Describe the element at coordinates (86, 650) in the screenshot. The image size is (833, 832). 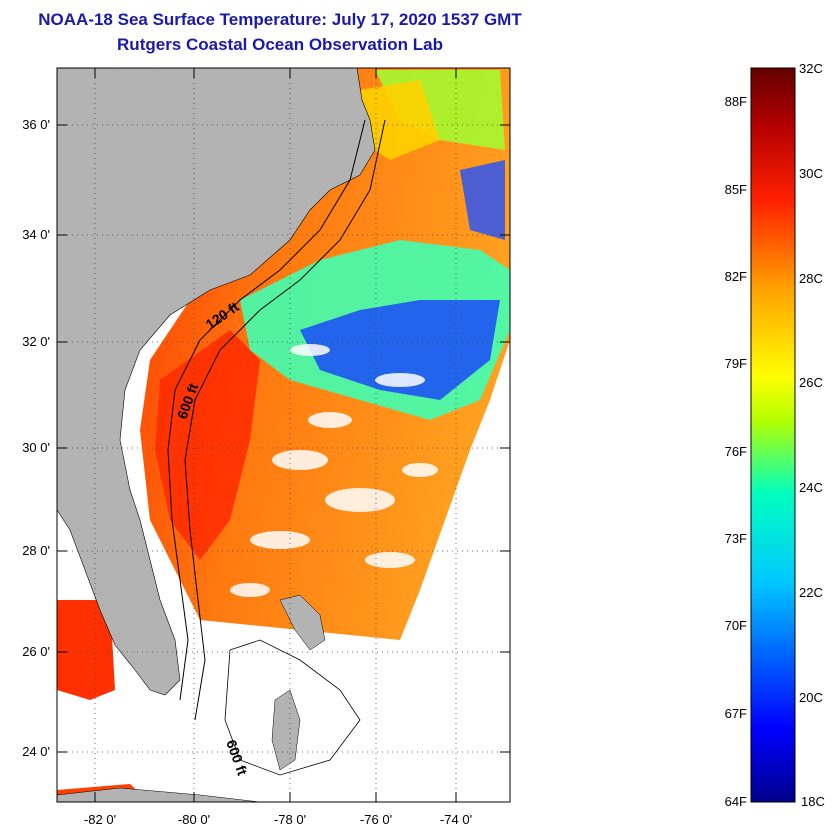
I see `sst-caribbean-patch` at that location.